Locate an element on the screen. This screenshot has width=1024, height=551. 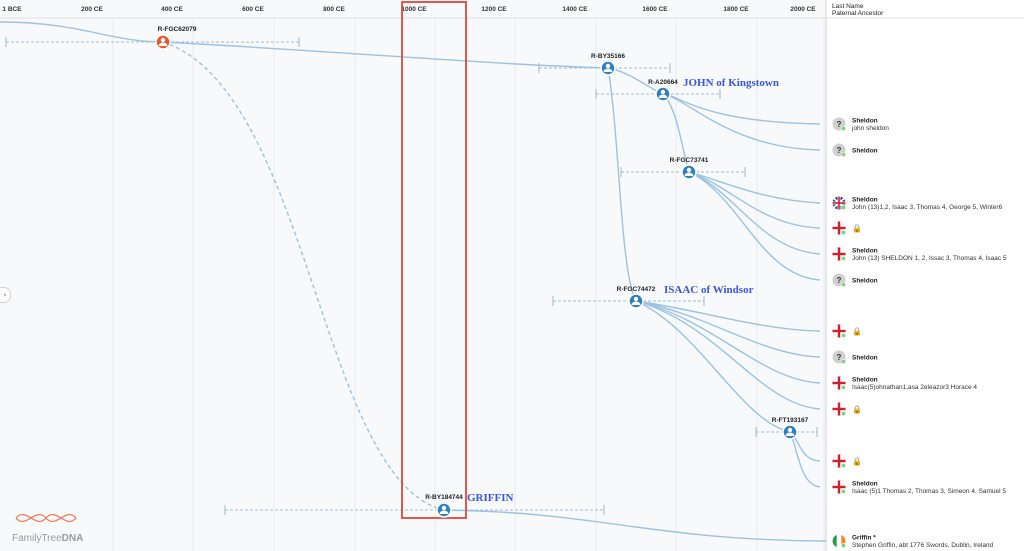
annotation-john-of-kingstown: JOHN of Kingstown is located at coordinates (731, 83).